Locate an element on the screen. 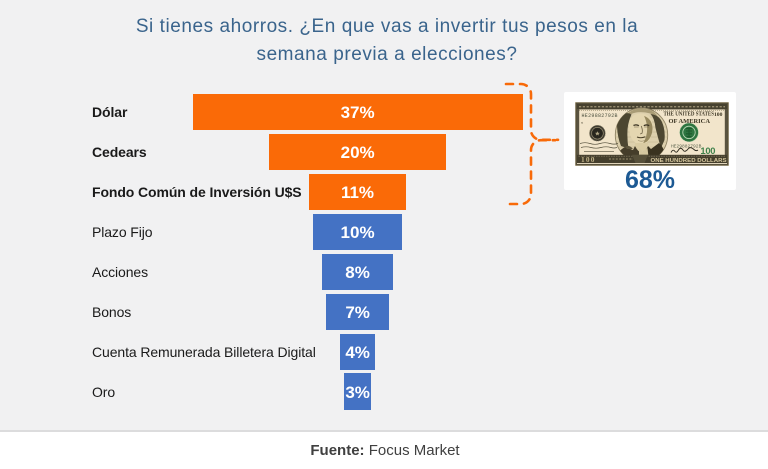 Image resolution: width=768 pixels, height=469 pixels. svg-text: OF AMERICA is located at coordinates (689, 122).